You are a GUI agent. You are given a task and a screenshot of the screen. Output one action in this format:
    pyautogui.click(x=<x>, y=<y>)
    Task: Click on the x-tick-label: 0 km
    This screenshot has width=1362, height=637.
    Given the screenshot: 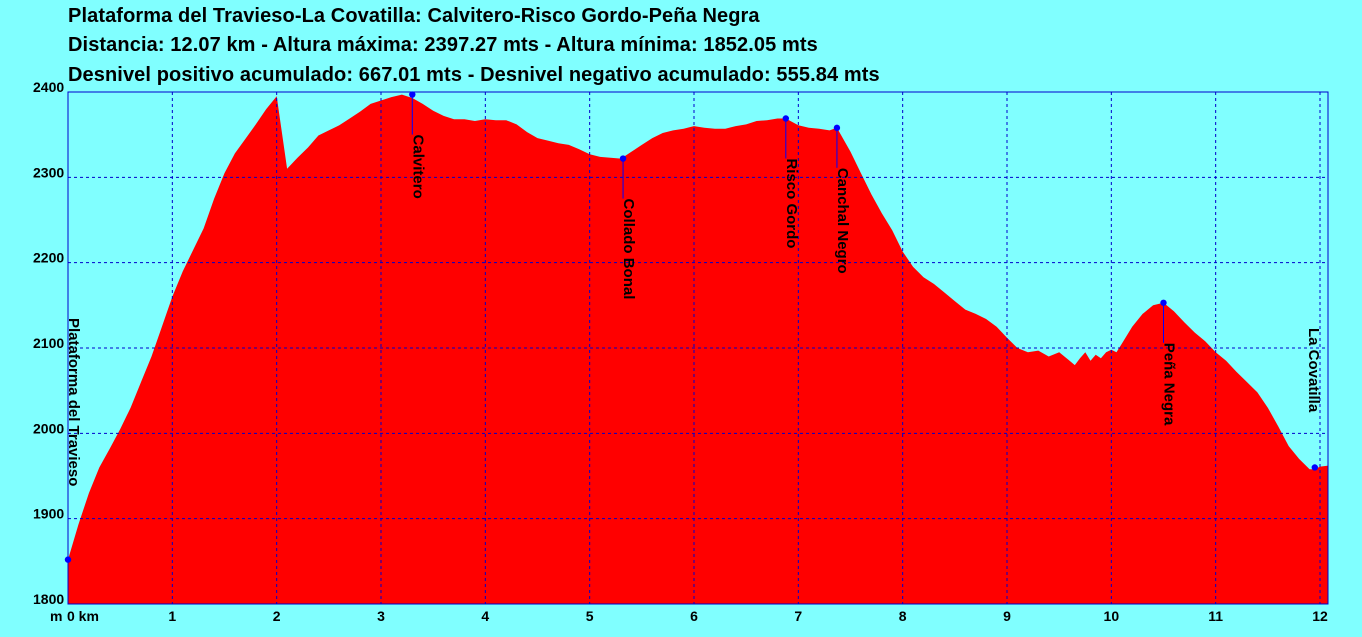 What is the action you would take?
    pyautogui.click(x=83, y=616)
    